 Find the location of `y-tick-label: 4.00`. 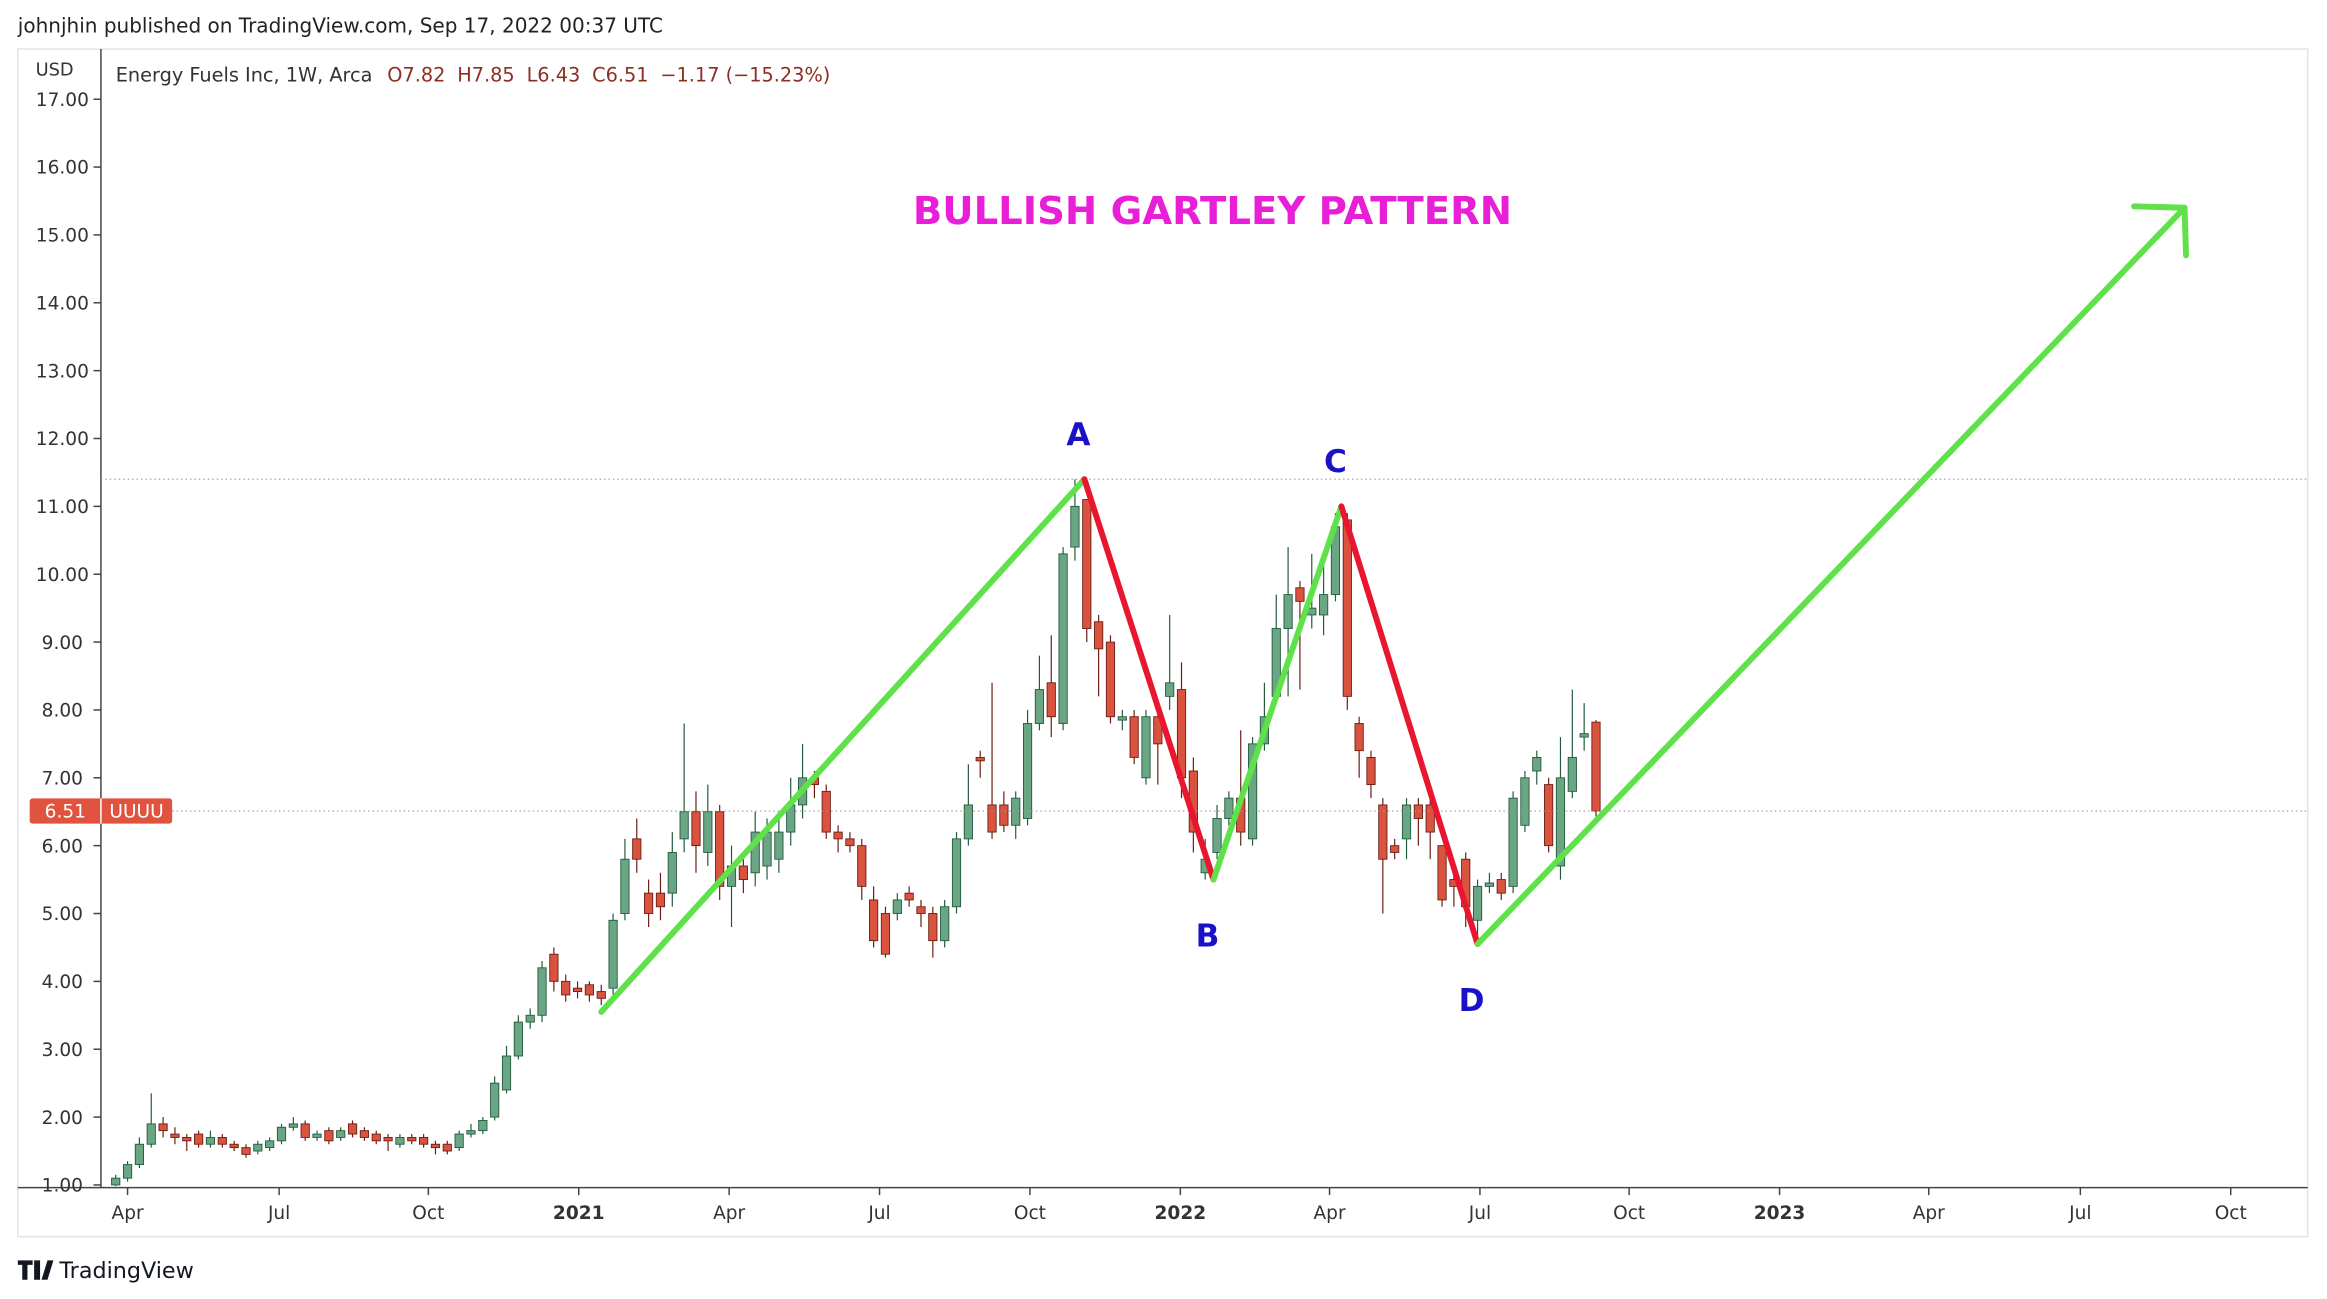

y-tick-label: 4.00 is located at coordinates (62, 982).